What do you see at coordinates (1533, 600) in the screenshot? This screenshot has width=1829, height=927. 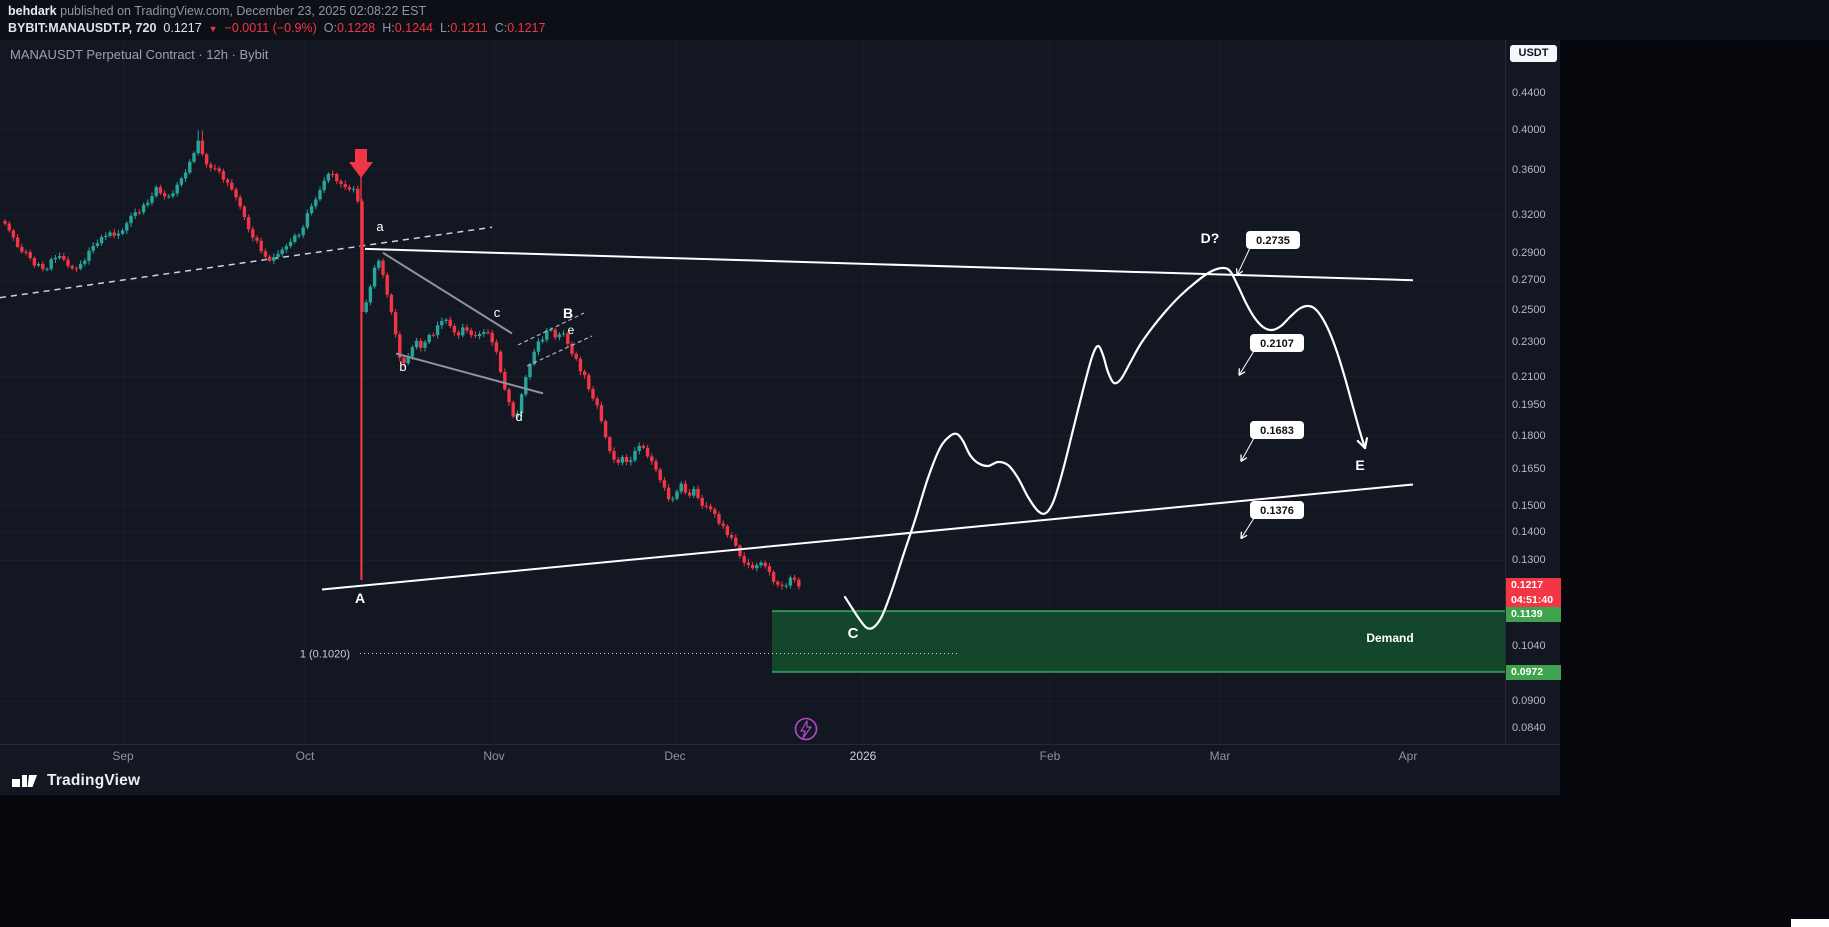 I see `price-tag: 04:51:40` at bounding box center [1533, 600].